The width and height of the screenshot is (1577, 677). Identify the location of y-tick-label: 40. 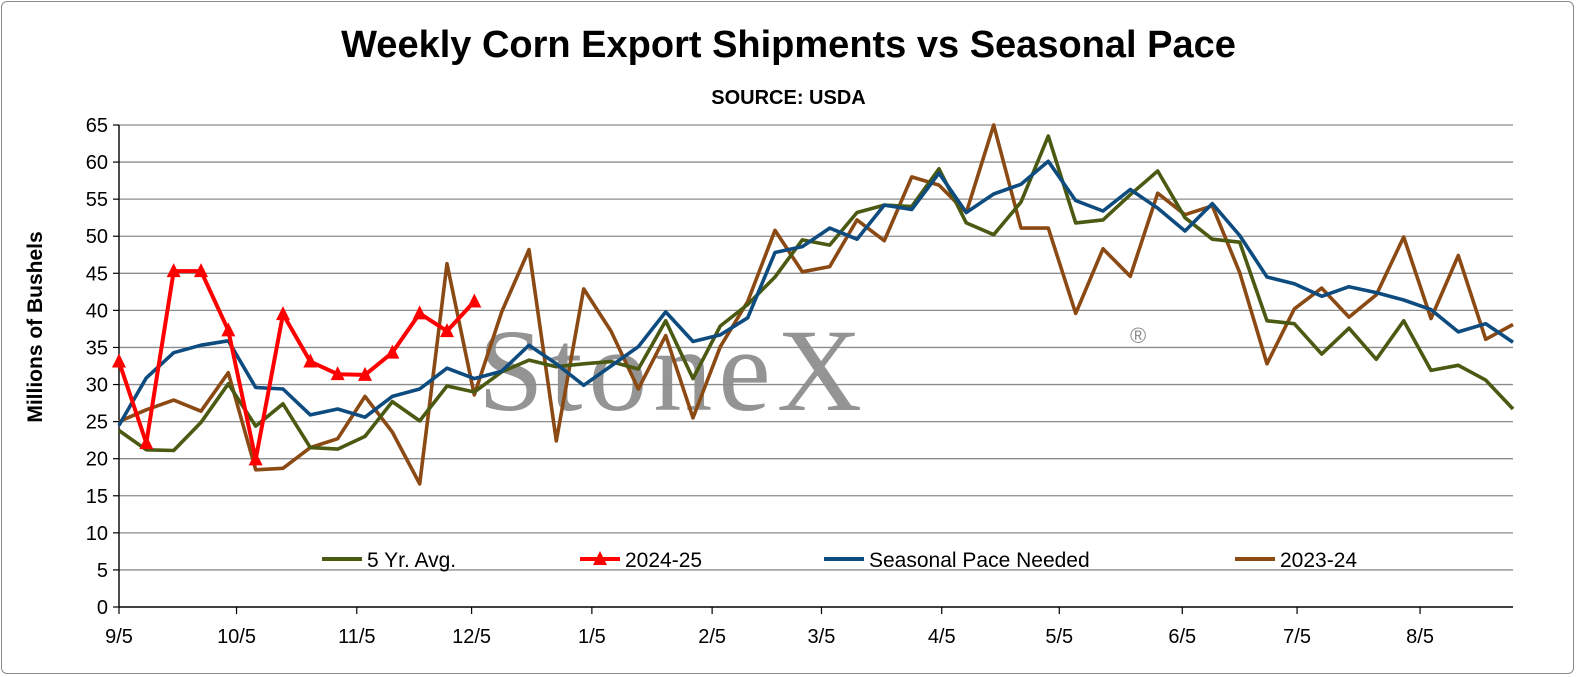
(97, 311).